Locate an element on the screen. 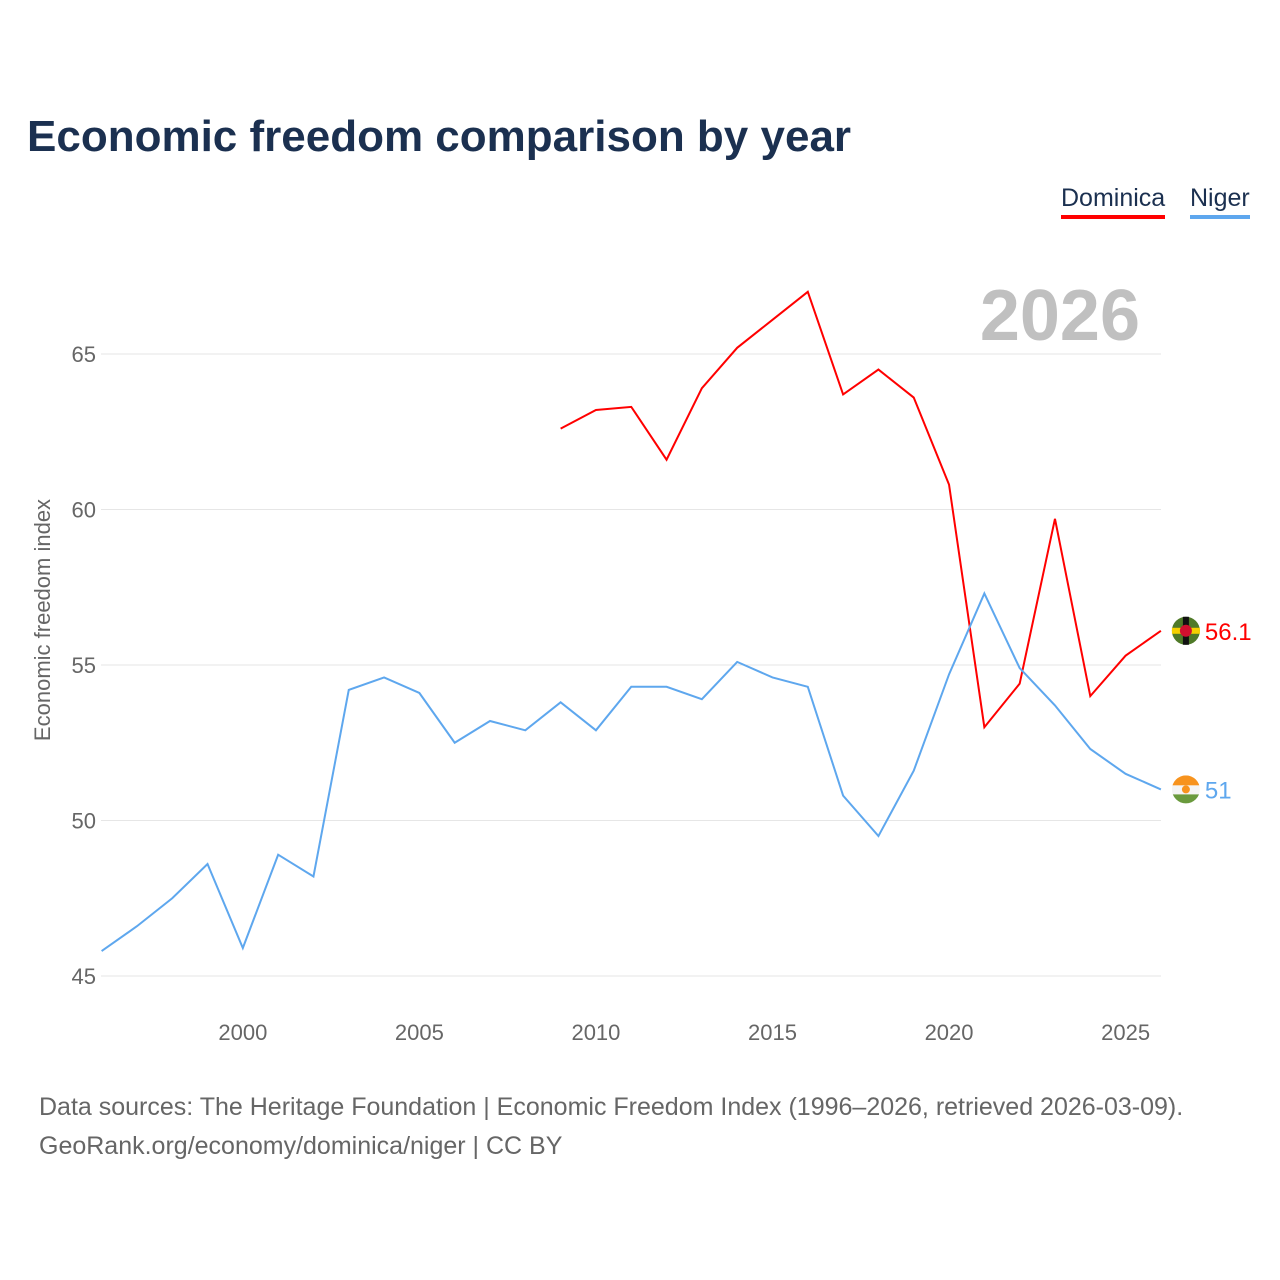 The image size is (1280, 1280). x-tick-label: 2015 is located at coordinates (772, 1032).